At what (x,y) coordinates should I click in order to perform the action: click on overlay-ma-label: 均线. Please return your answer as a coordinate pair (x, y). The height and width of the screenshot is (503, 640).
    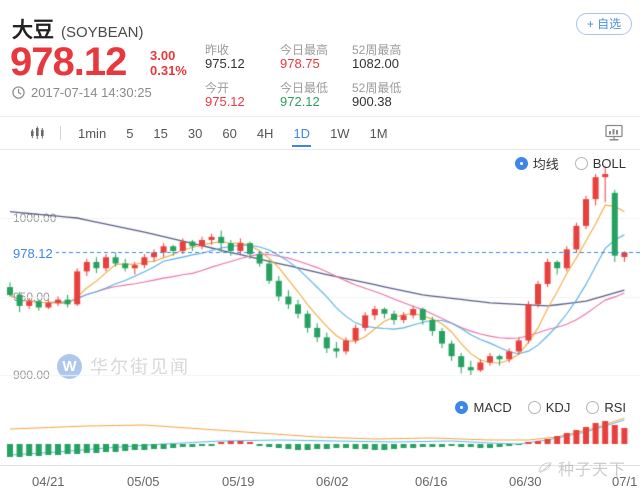
    Looking at the image, I should click on (545, 164).